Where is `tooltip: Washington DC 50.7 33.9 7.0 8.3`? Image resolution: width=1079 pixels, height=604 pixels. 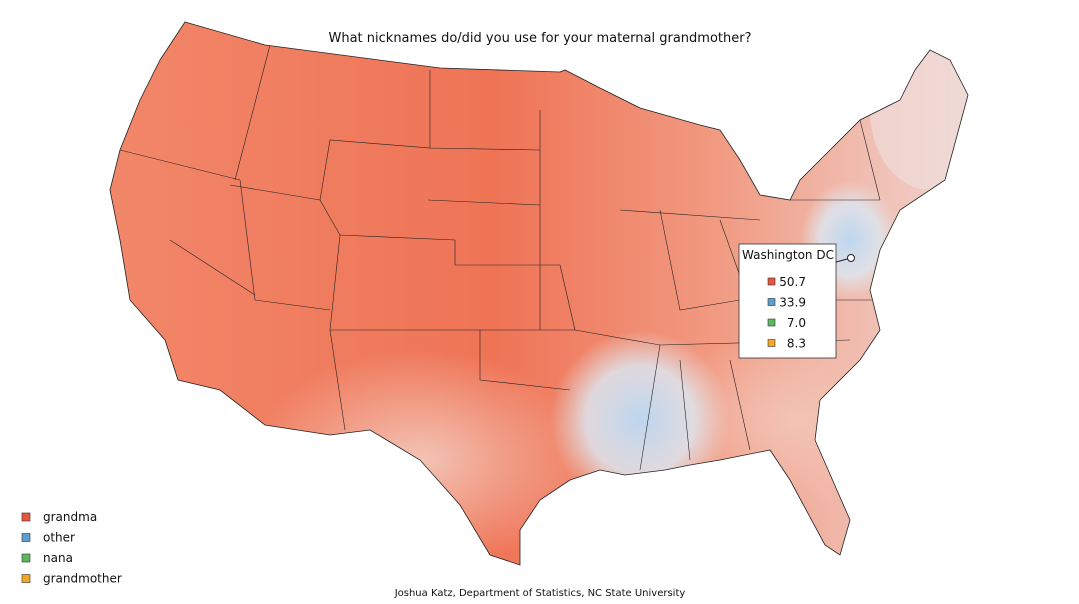
tooltip: Washington DC 50.7 33.9 7.0 8.3 is located at coordinates (787, 301).